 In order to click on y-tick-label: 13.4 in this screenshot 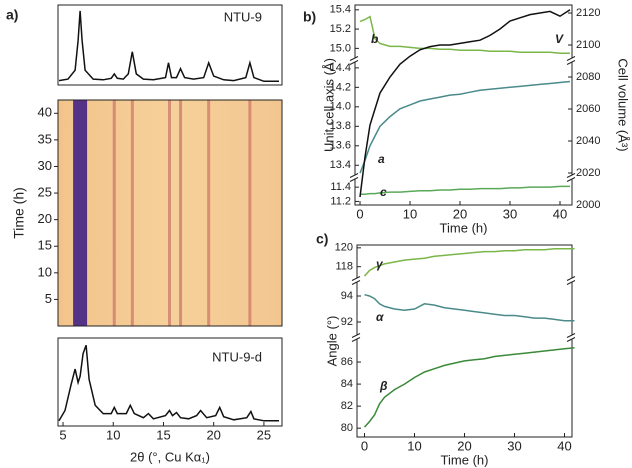, I will do `click(340, 165)`.